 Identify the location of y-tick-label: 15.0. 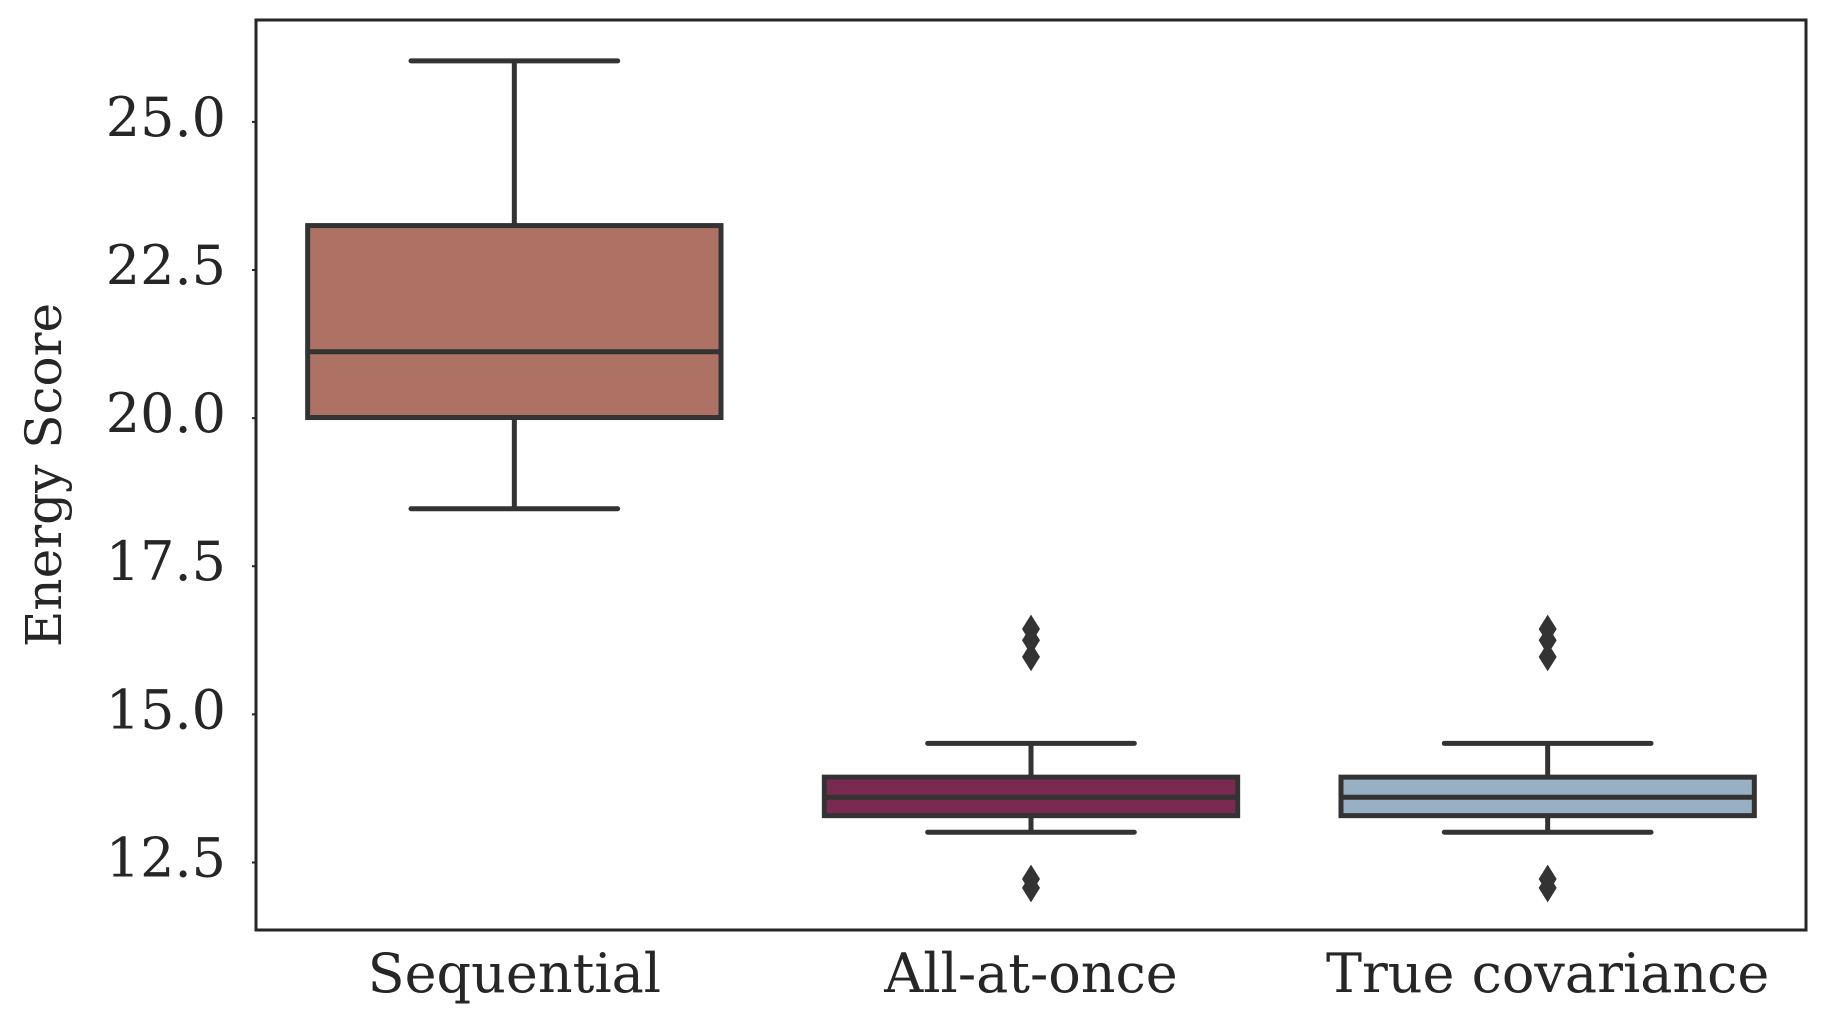
(166, 709).